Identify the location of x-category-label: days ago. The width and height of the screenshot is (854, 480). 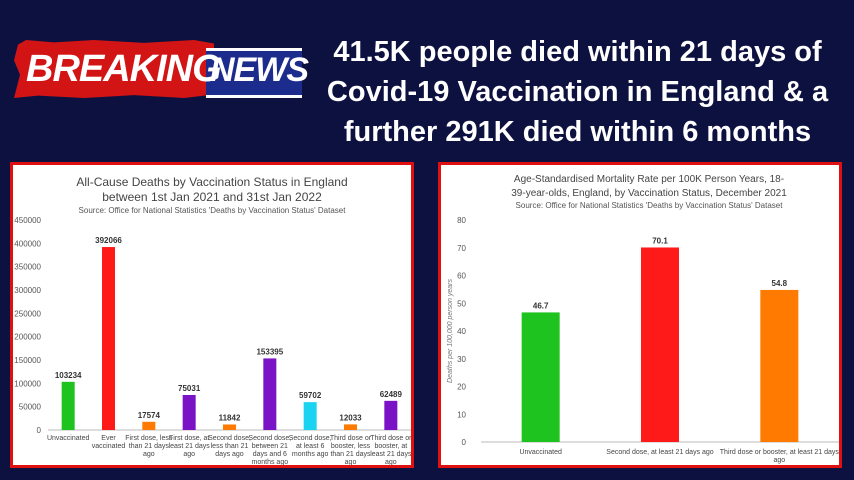
(229, 454).